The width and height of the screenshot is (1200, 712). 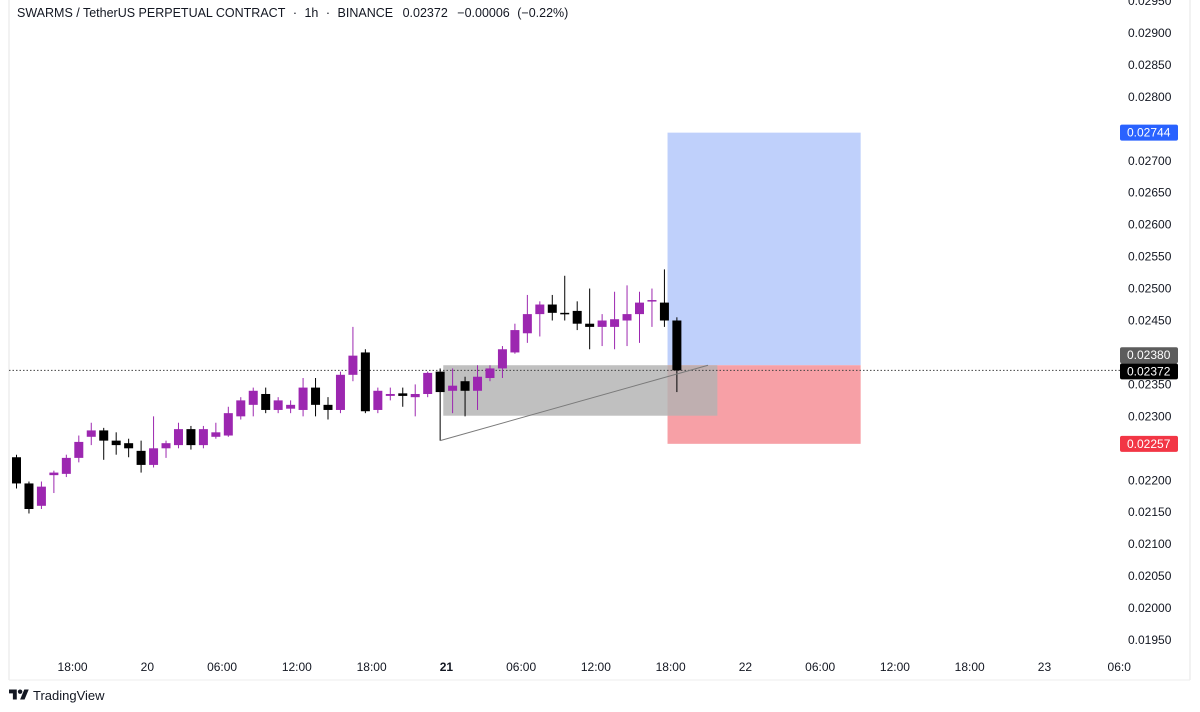 I want to click on position-target-zone, so click(x=764, y=249).